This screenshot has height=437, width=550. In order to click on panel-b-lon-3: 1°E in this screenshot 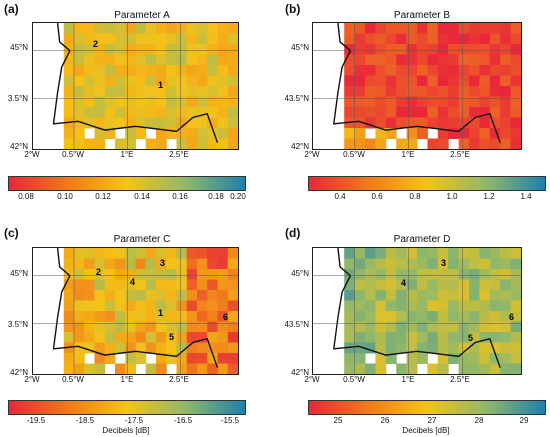, I will do `click(408, 154)`.